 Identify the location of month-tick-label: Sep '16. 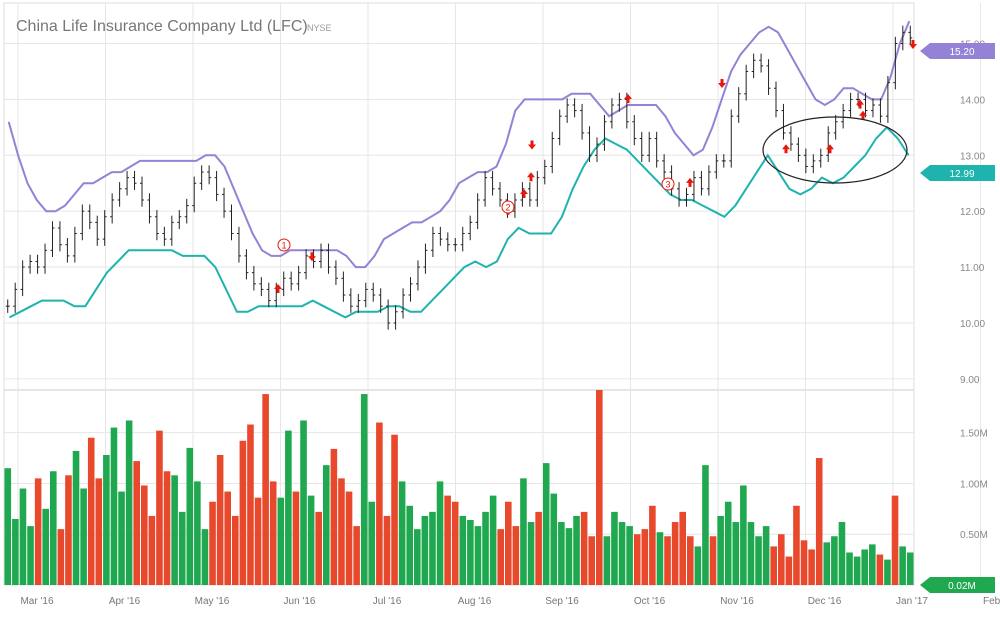
(562, 601).